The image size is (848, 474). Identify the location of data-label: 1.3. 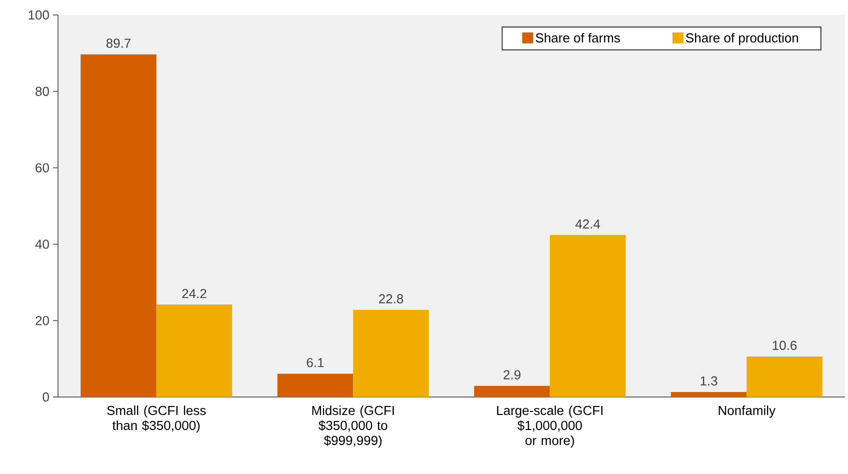
(709, 381).